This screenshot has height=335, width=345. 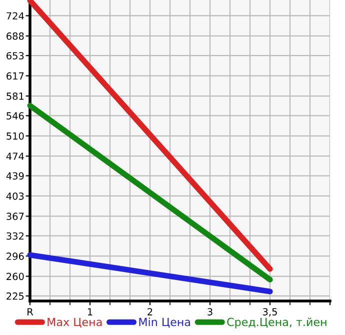 I want to click on y-tick-label: 474, so click(x=15, y=156).